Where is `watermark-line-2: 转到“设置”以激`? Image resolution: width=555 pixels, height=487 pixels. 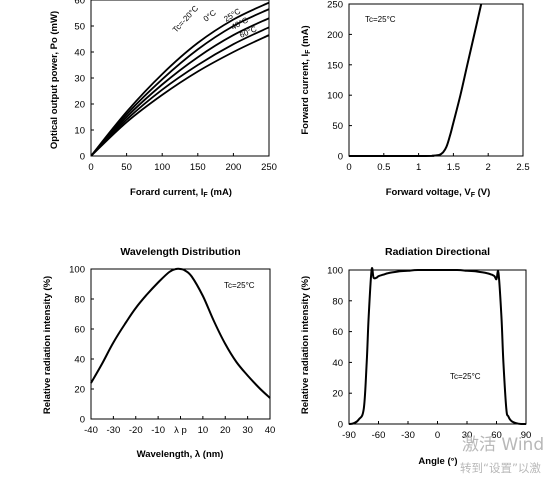 watermark-line-2: 转到“设置”以激 is located at coordinates (500, 468).